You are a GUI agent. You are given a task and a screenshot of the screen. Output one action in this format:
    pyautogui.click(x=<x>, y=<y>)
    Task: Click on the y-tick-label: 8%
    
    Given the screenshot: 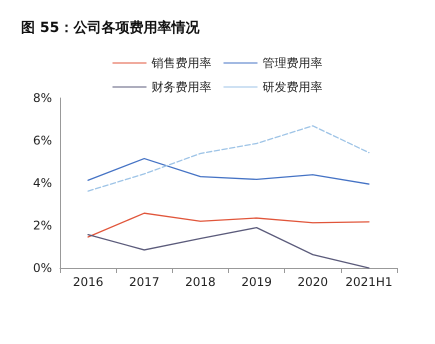 What is the action you would take?
    pyautogui.click(x=42, y=98)
    